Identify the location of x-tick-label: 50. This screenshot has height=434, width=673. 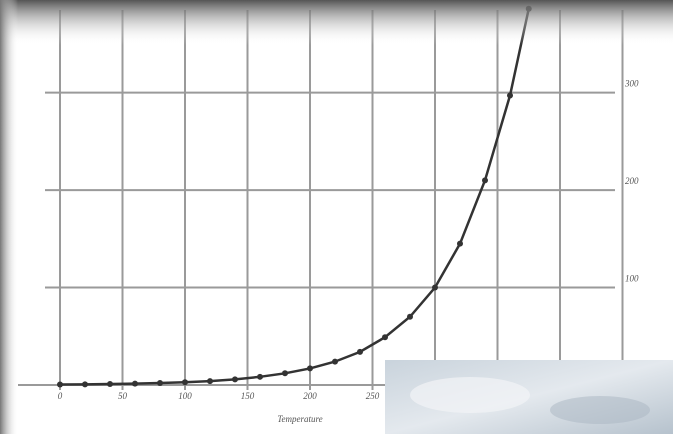
(123, 396).